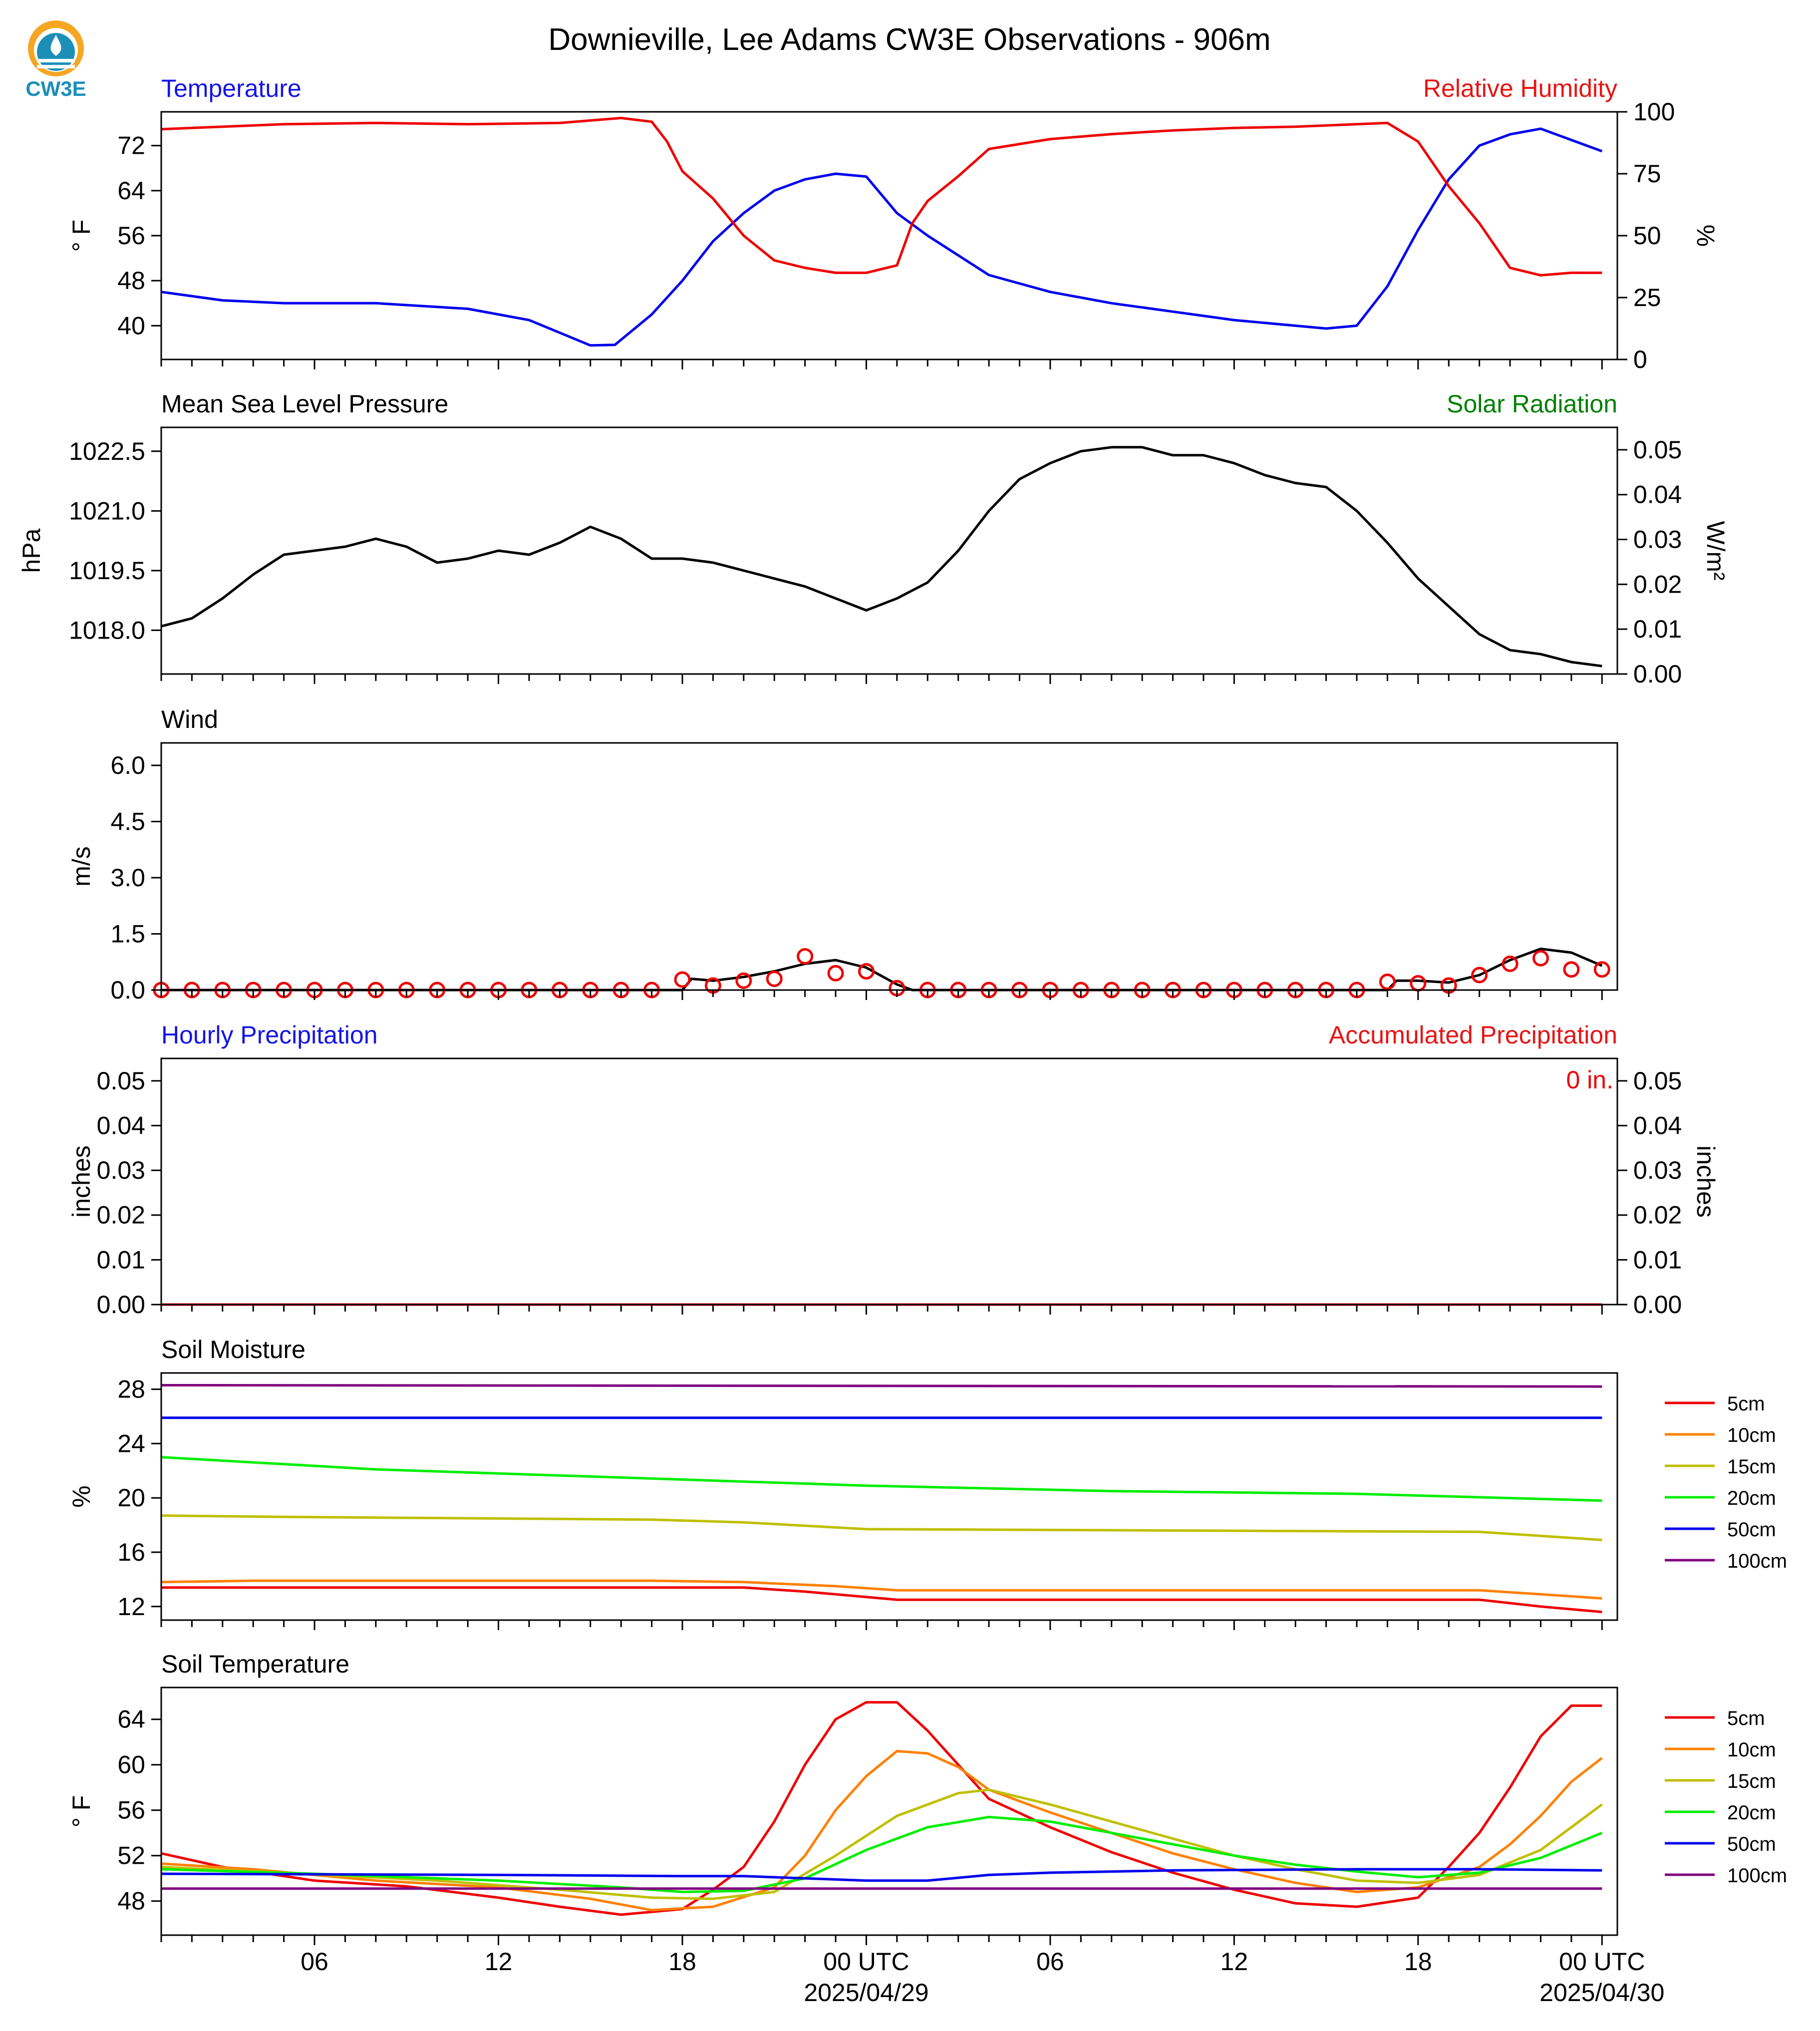  What do you see at coordinates (1640, 359) in the screenshot?
I see `y-tick-label-right: 0` at bounding box center [1640, 359].